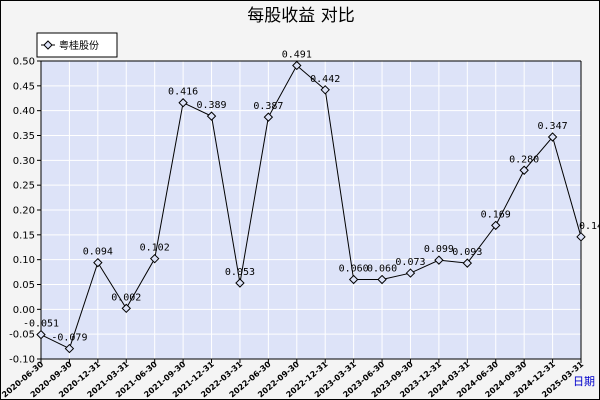 This screenshot has width=600, height=400. What do you see at coordinates (22, 335) in the screenshot?
I see `y-tick-label: -0.05` at bounding box center [22, 335].